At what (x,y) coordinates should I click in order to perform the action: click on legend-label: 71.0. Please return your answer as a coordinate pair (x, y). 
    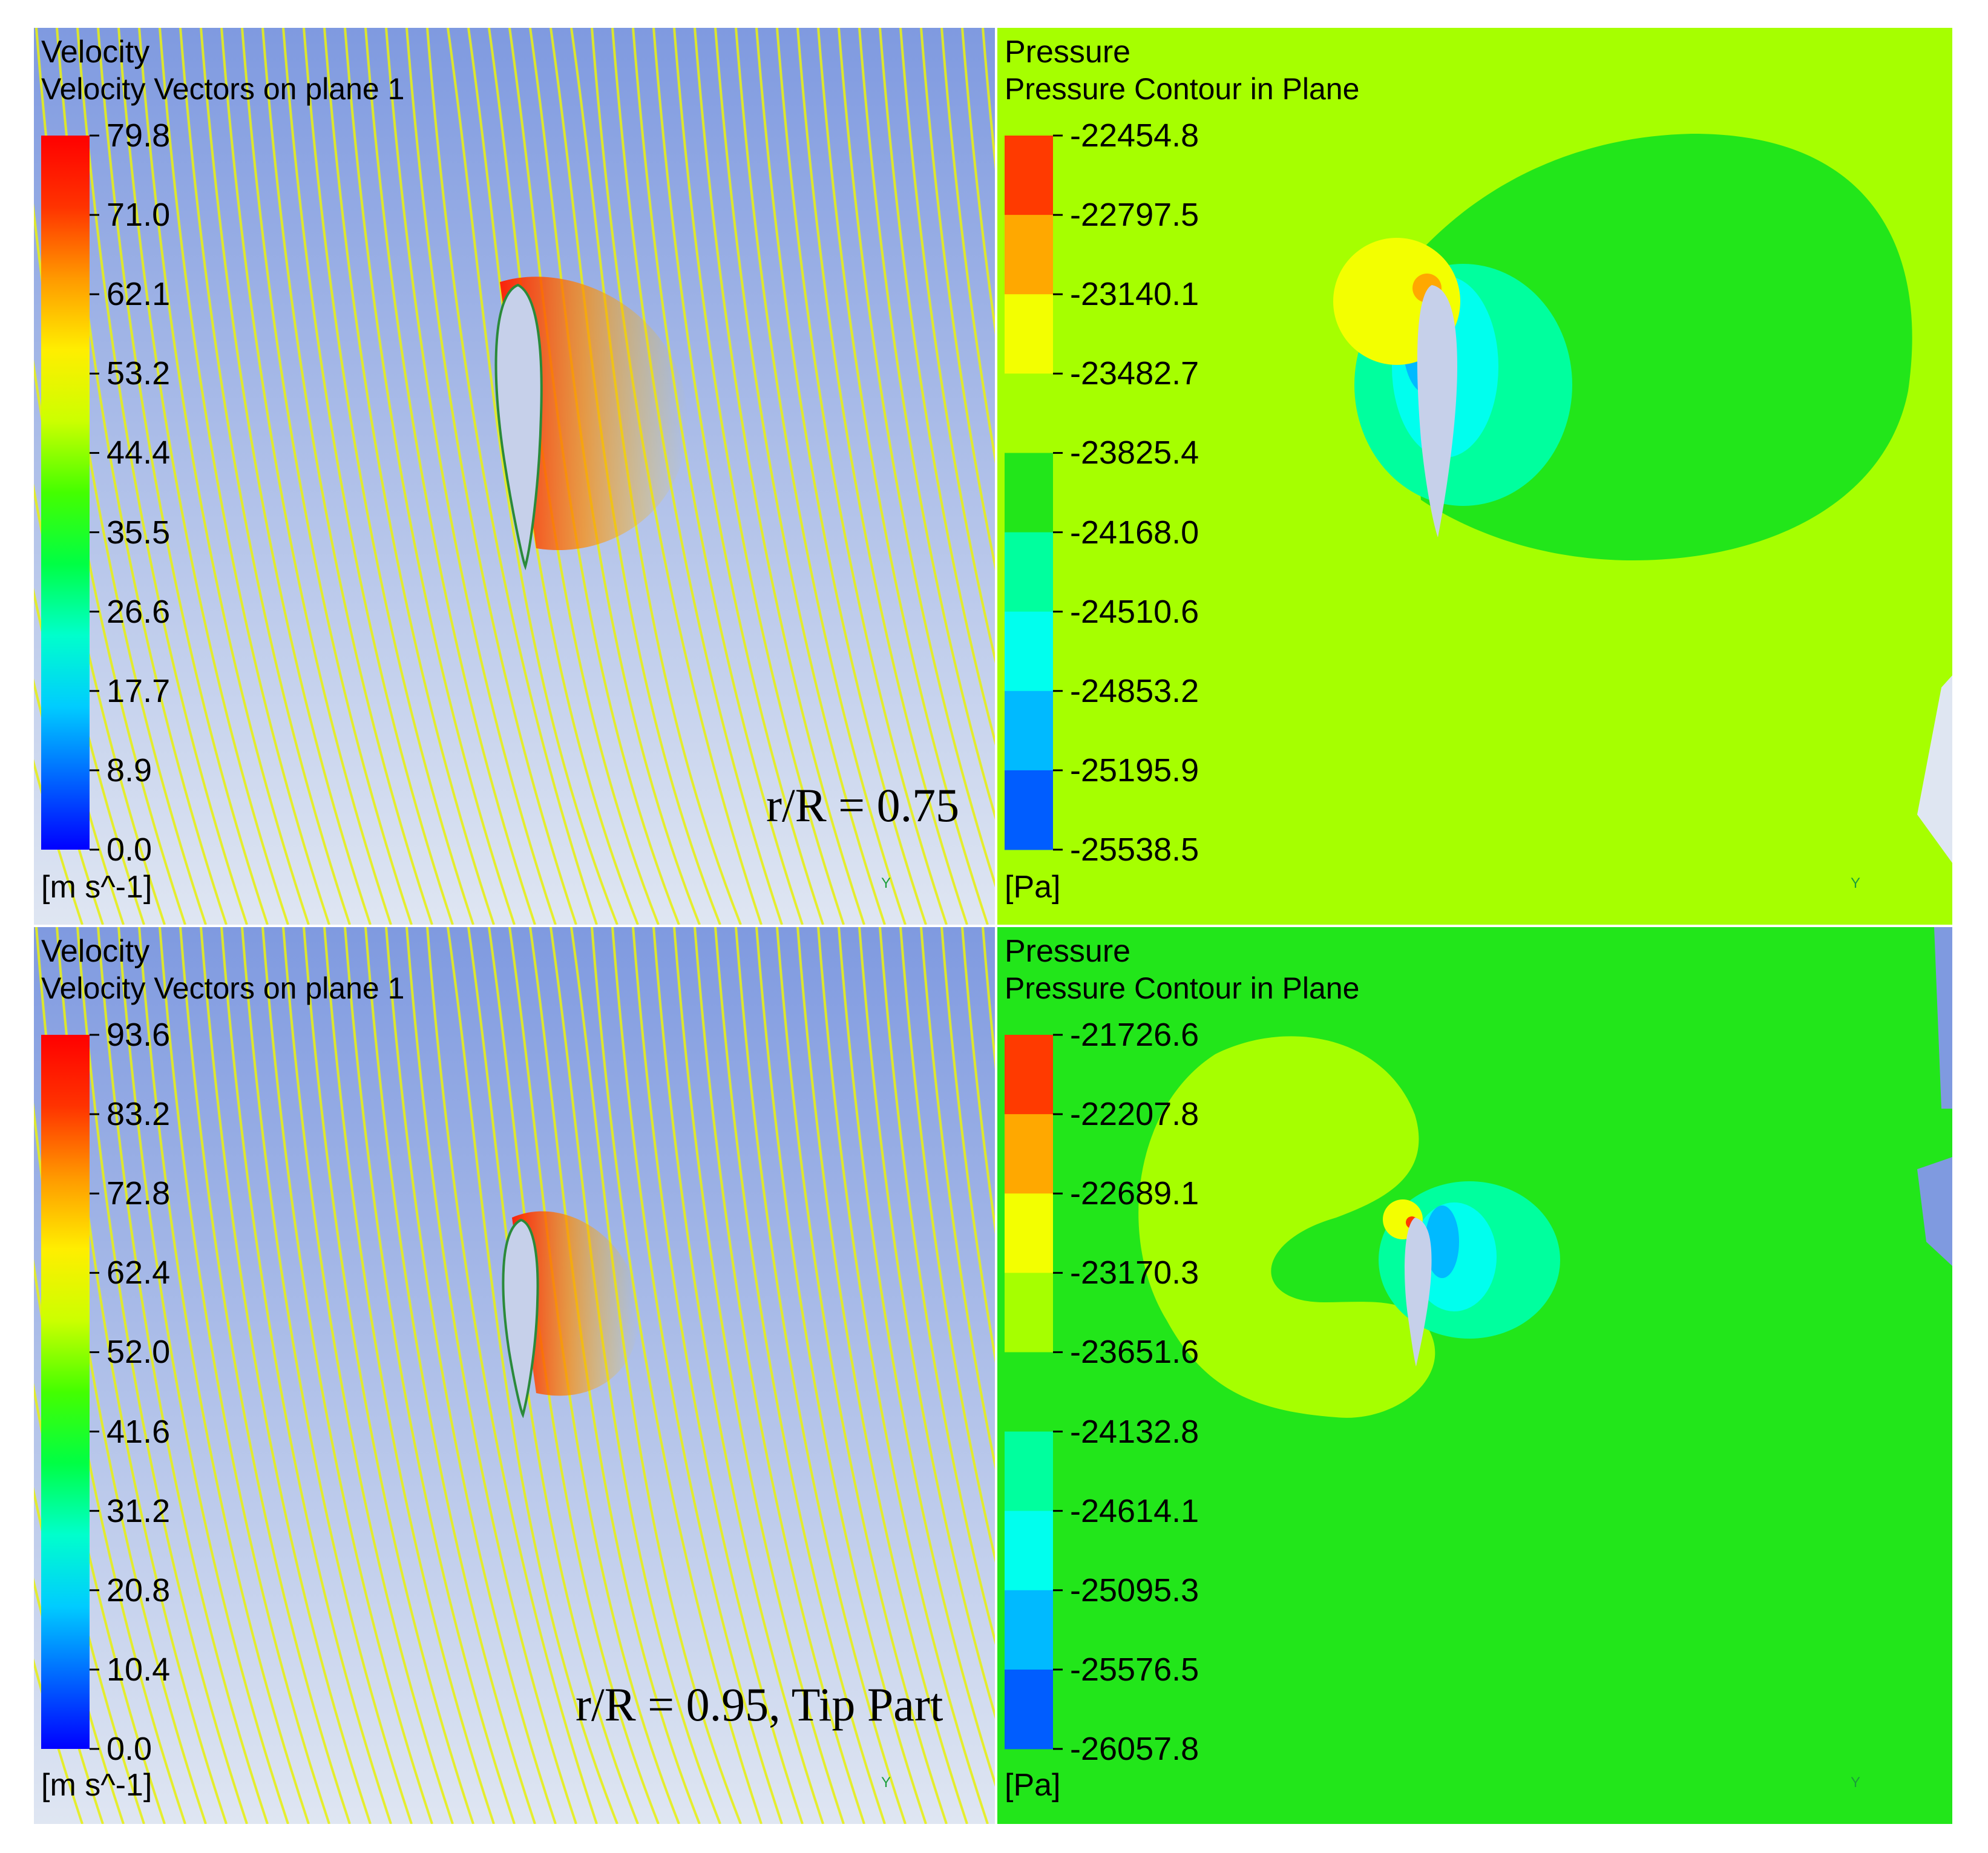
    Looking at the image, I should click on (139, 215).